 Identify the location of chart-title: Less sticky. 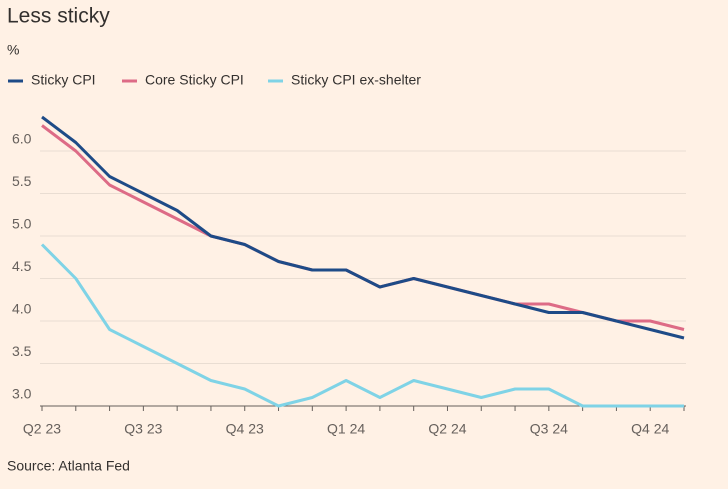
(58, 16).